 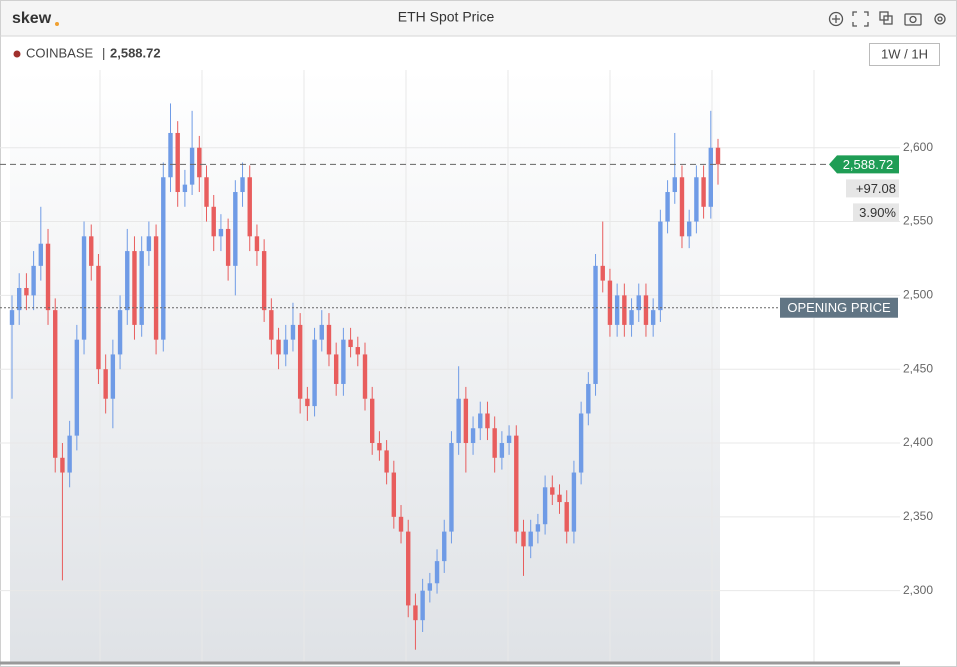 I want to click on interval-label: 1W / 1H, so click(x=904, y=53).